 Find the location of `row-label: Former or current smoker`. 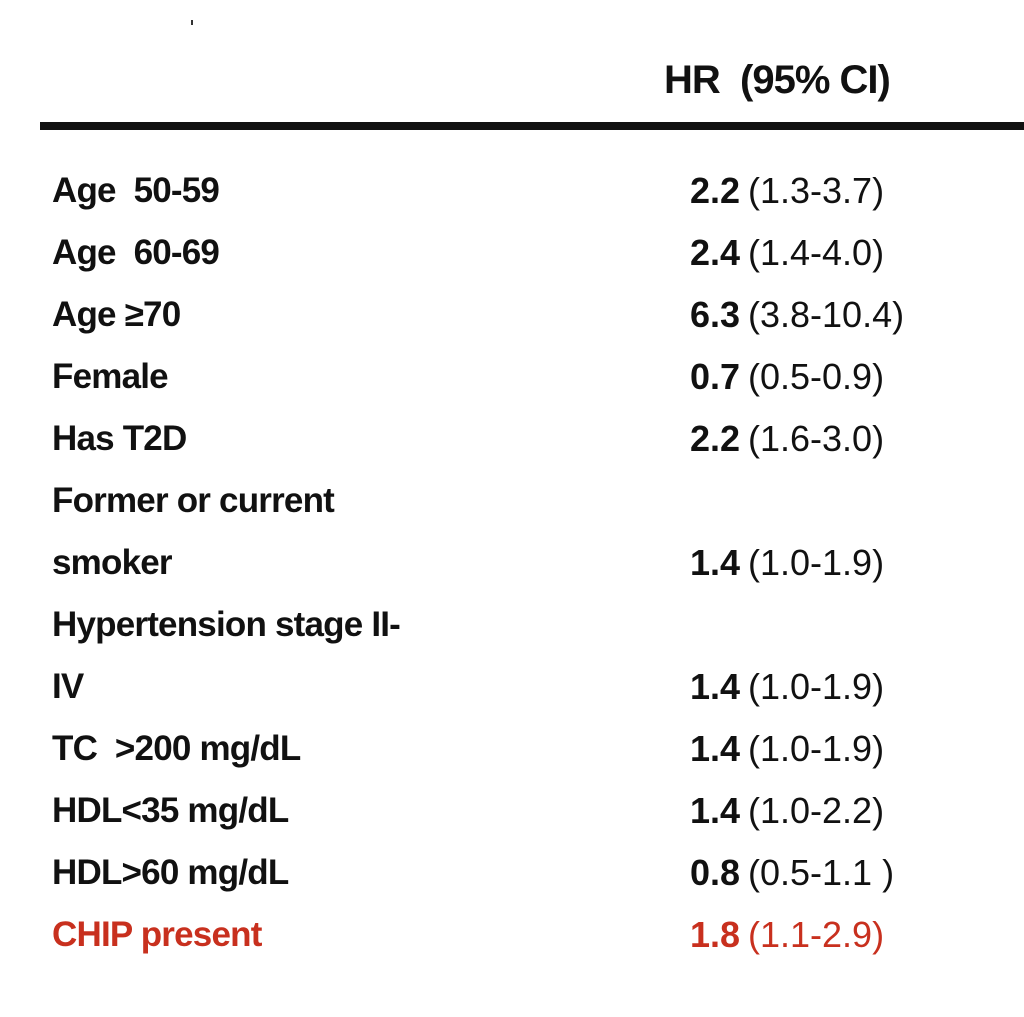

row-label: Former or current smoker is located at coordinates (332, 532).